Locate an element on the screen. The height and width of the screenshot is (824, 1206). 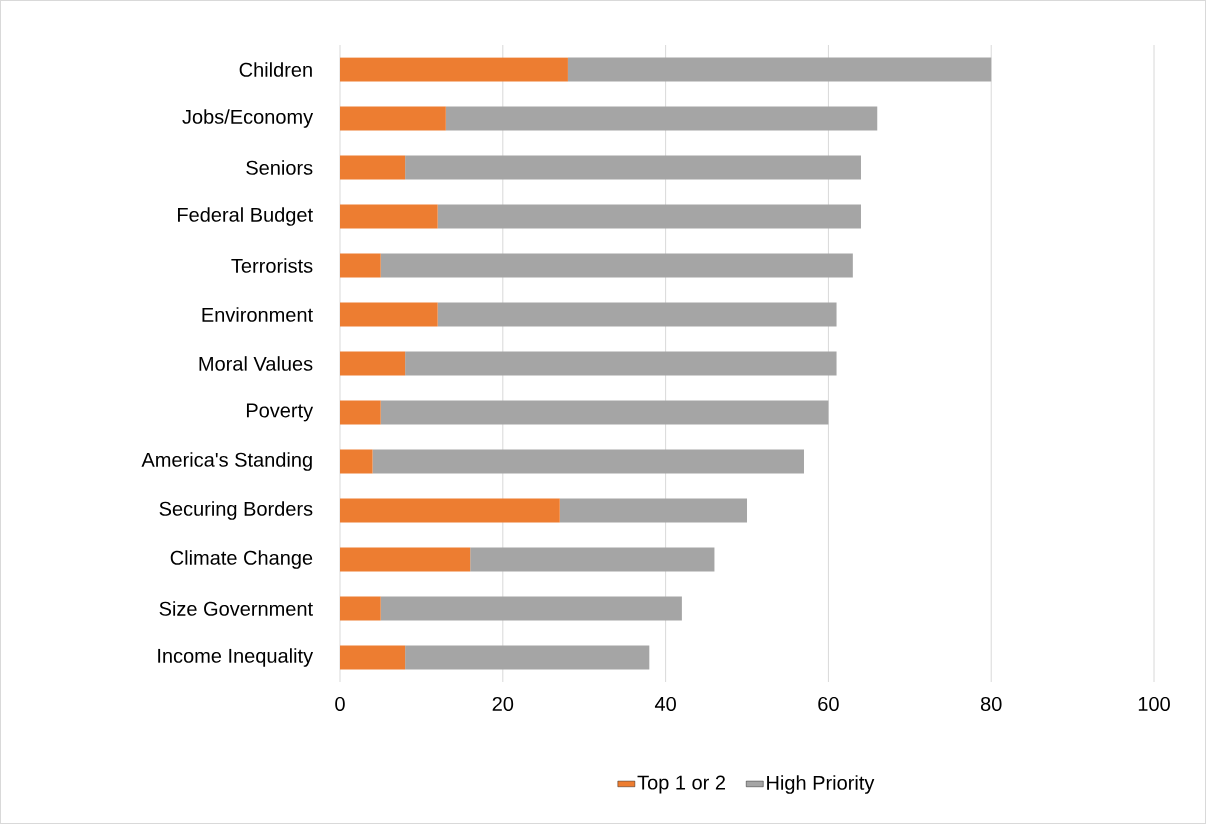
y-tick-label: Moral Values is located at coordinates (256, 363).